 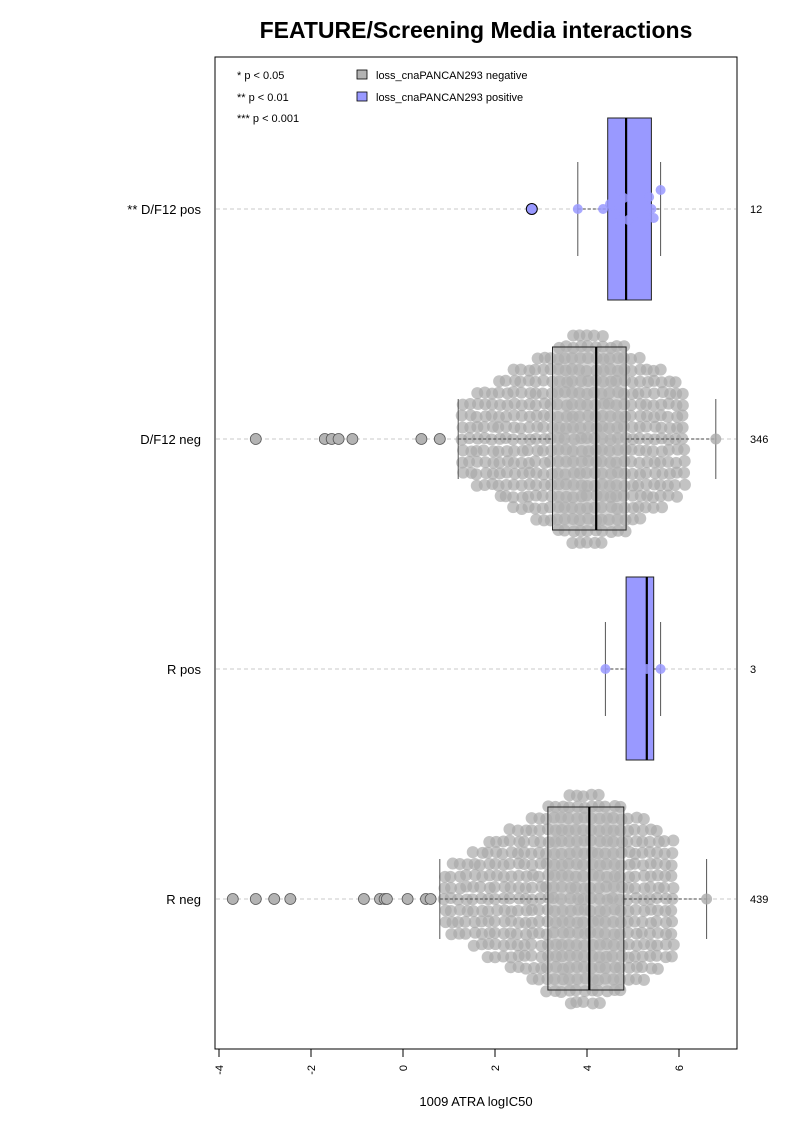 I want to click on chart-title: FEATURE/Screening Media interactions, so click(x=476, y=30).